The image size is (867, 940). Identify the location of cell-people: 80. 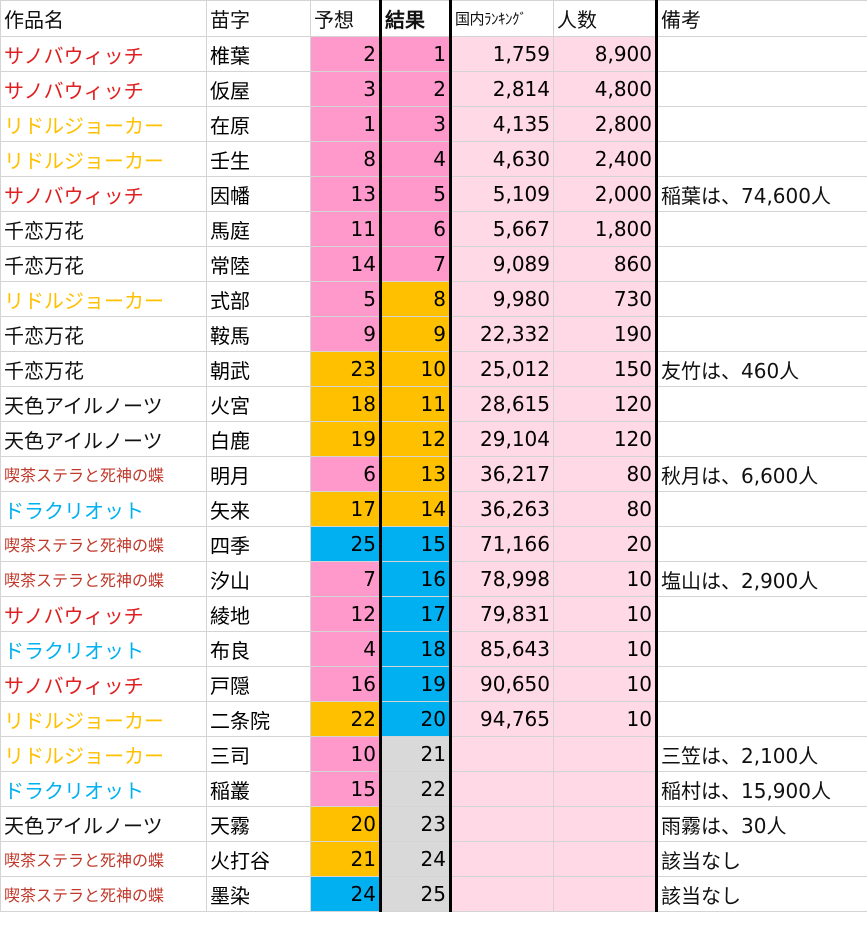
(605, 509).